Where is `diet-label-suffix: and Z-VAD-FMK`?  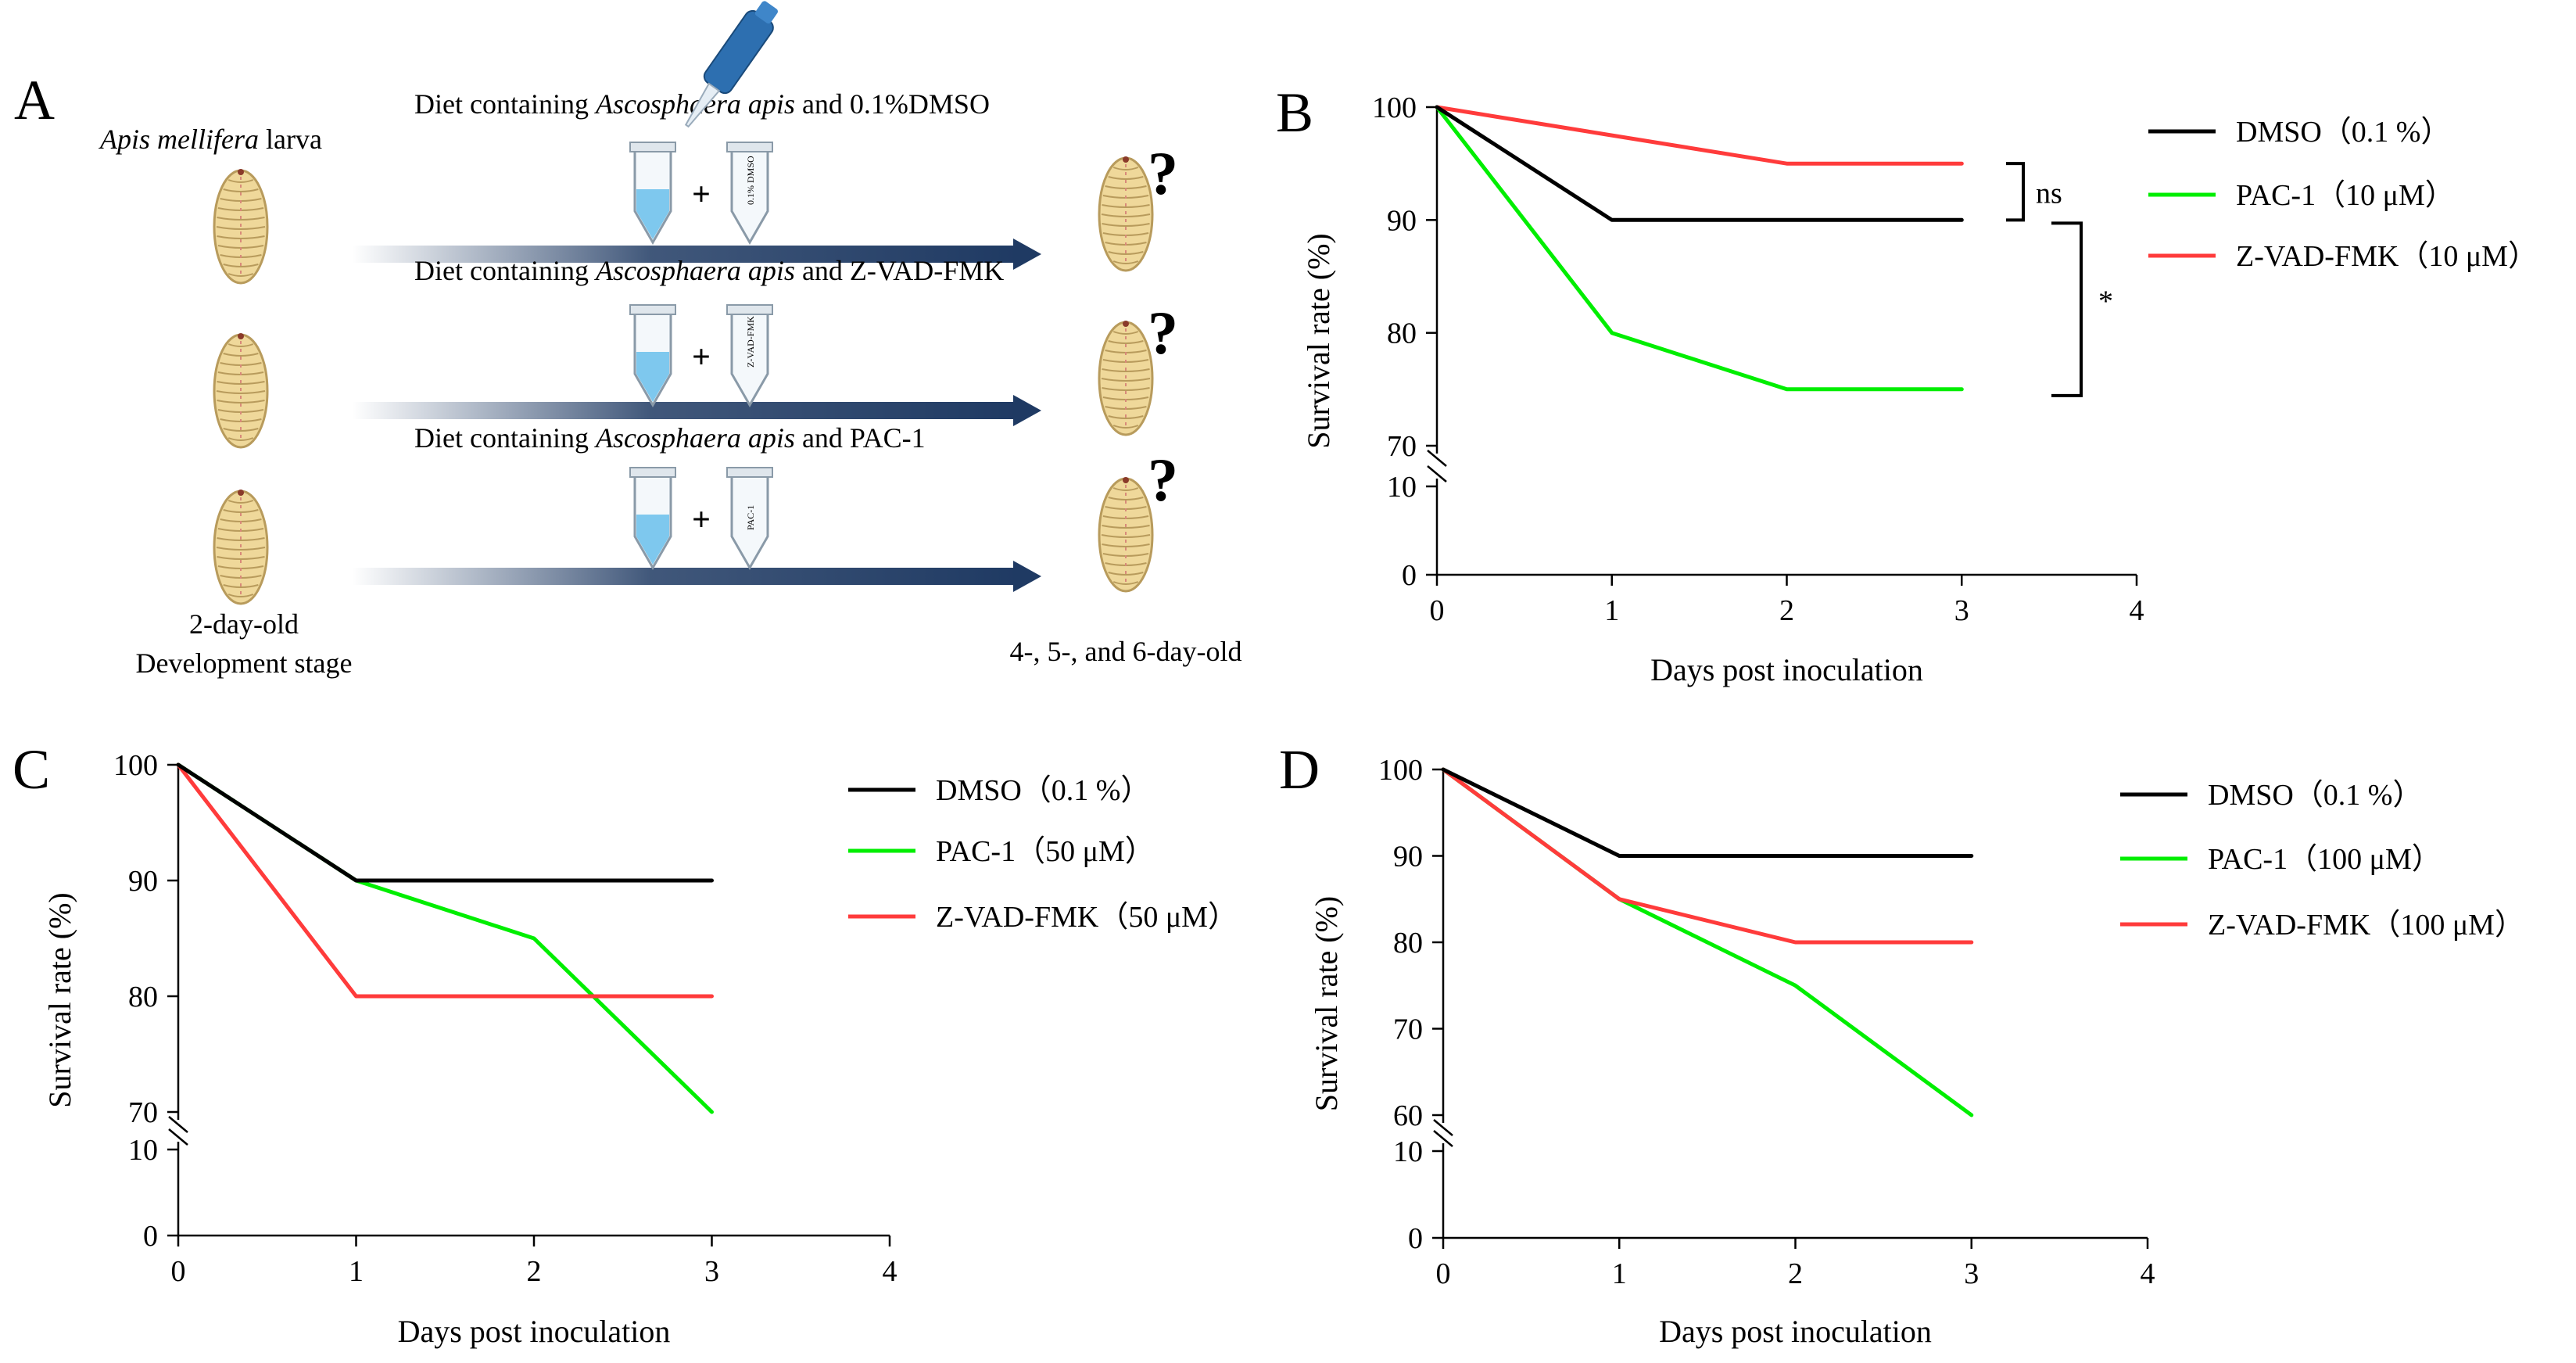
diet-label-suffix: and Z-VAD-FMK is located at coordinates (899, 270).